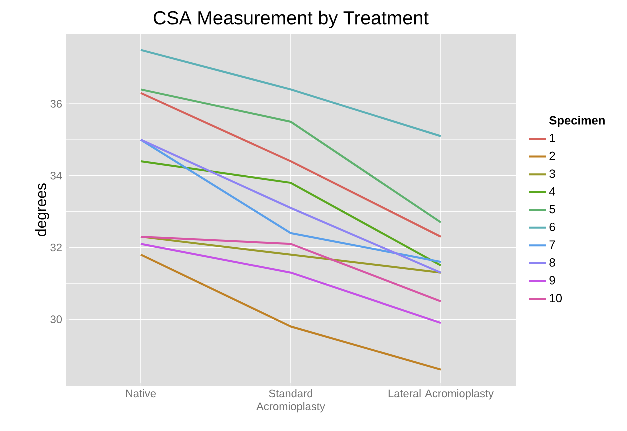 Image resolution: width=627 pixels, height=431 pixels. I want to click on y-axis-title: degrees, so click(43, 210).